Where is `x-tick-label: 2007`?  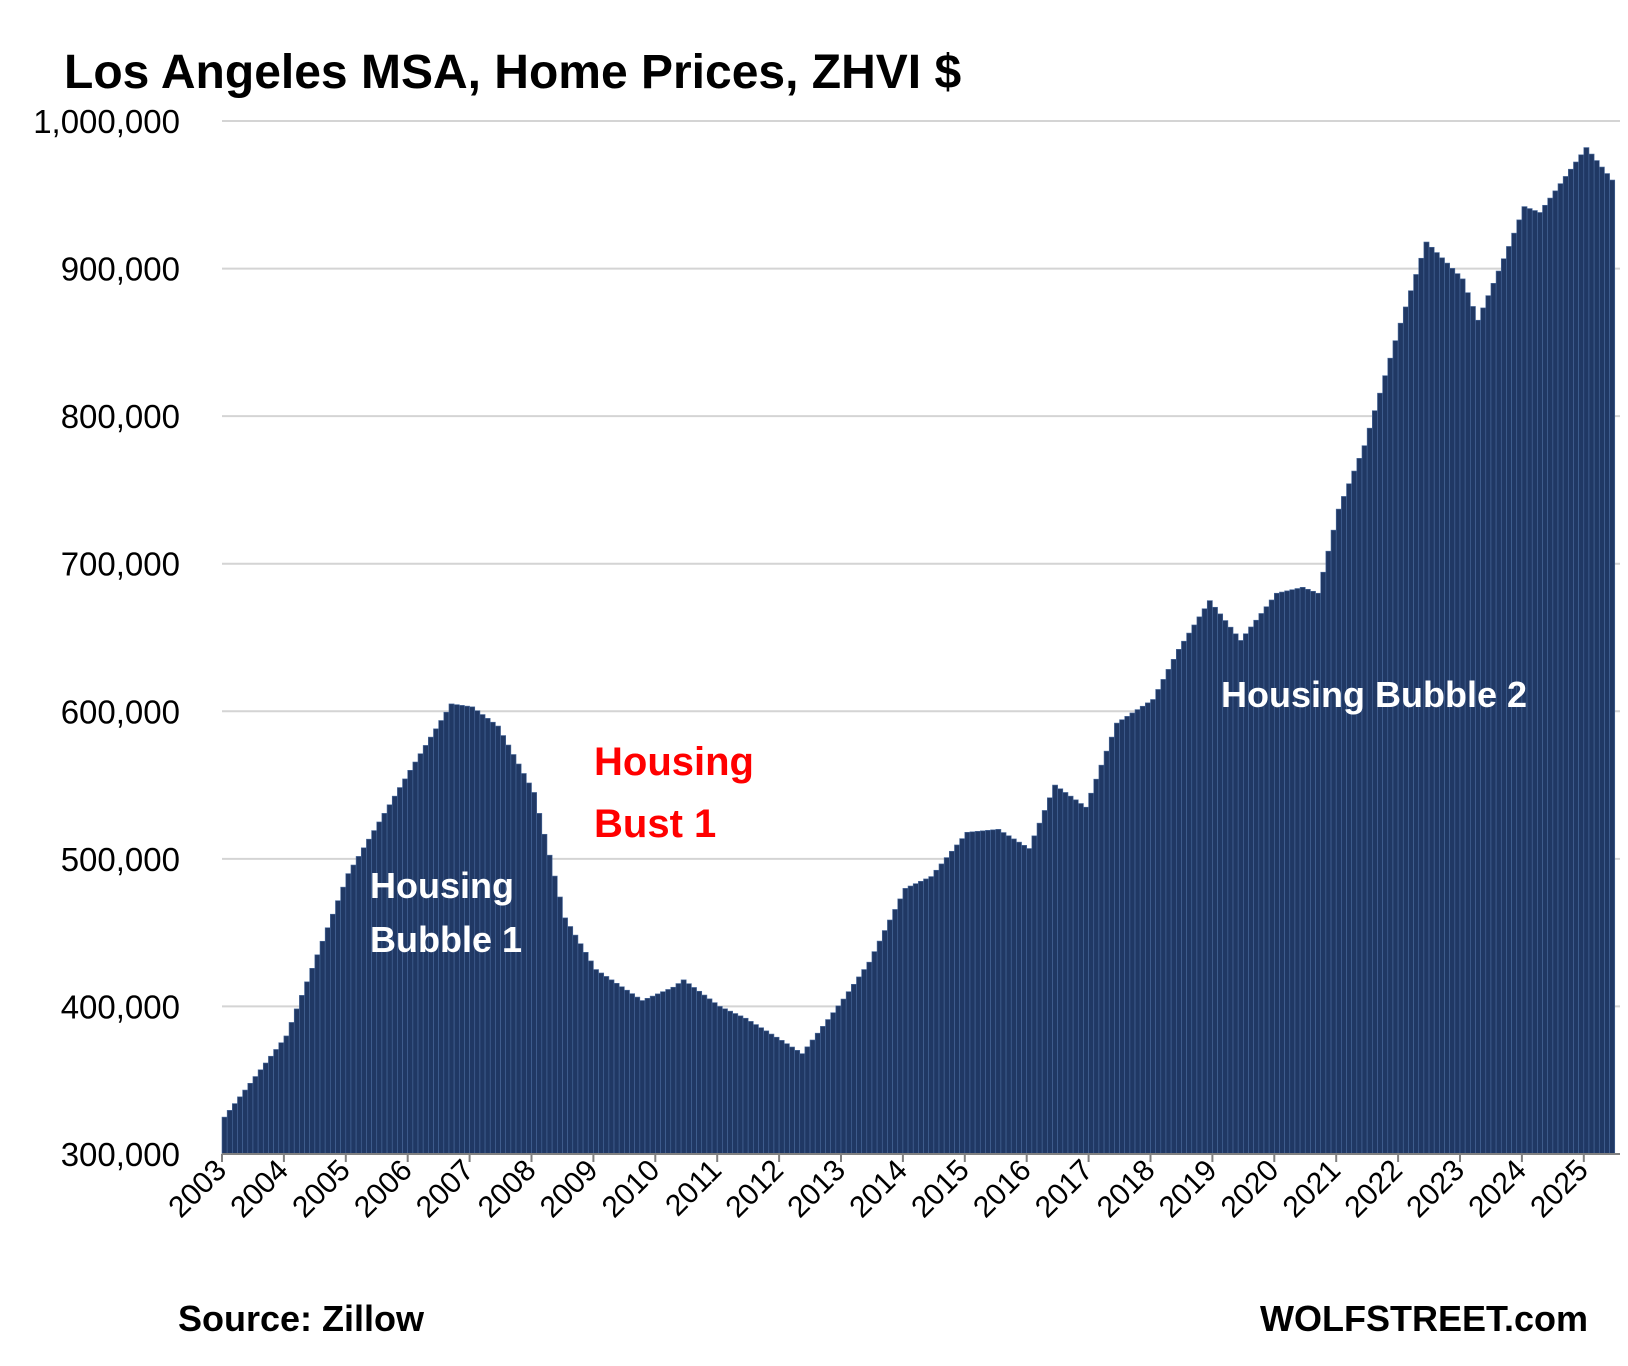 x-tick-label: 2007 is located at coordinates (445, 1189).